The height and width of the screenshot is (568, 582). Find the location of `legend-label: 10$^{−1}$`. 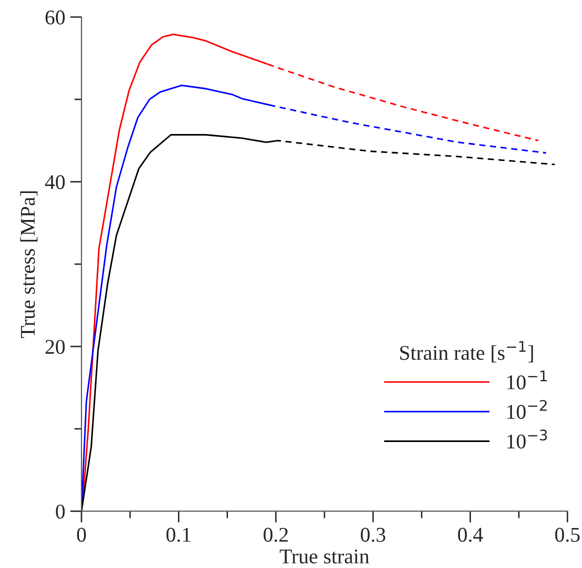

legend-label: 10$^{−1}$ is located at coordinates (527, 380).